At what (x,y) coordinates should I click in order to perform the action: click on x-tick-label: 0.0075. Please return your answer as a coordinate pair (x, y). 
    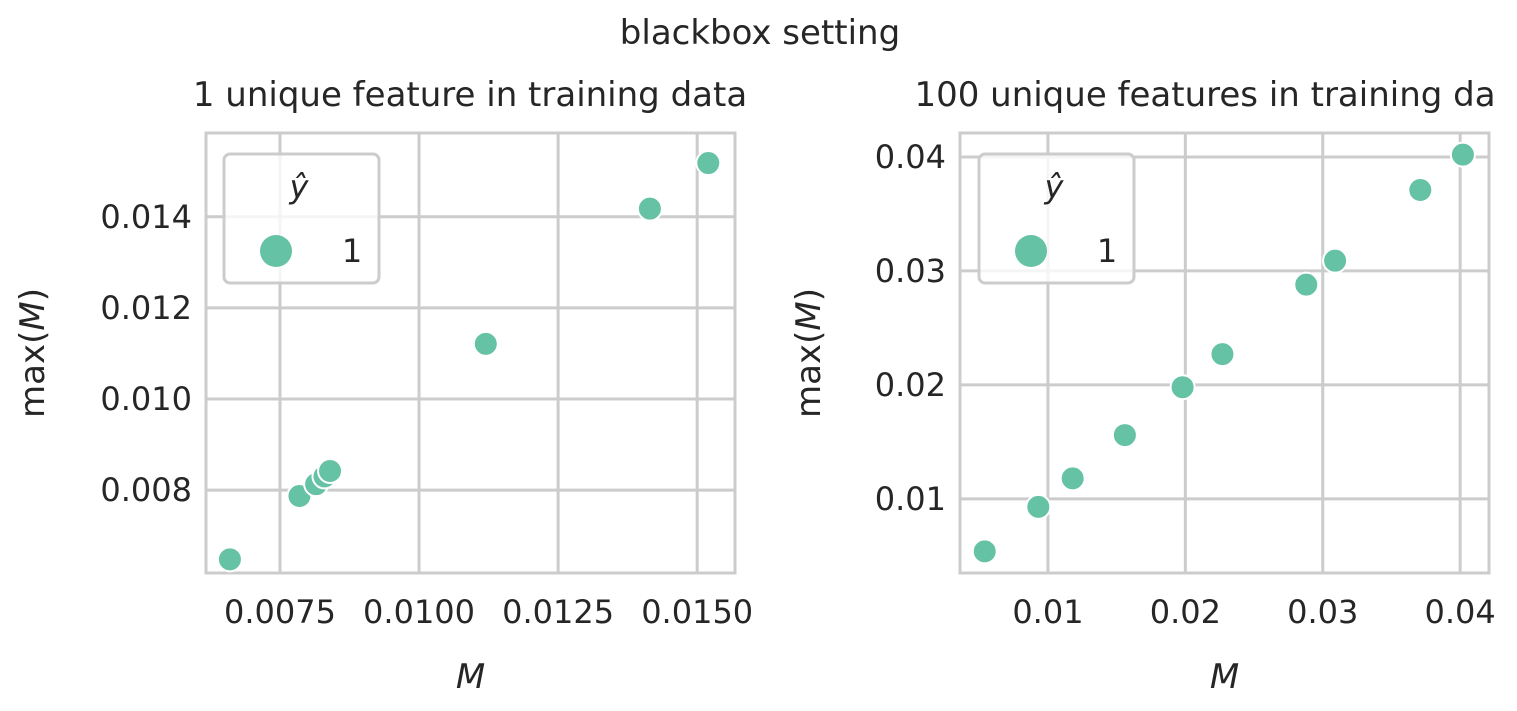
    Looking at the image, I should click on (280, 612).